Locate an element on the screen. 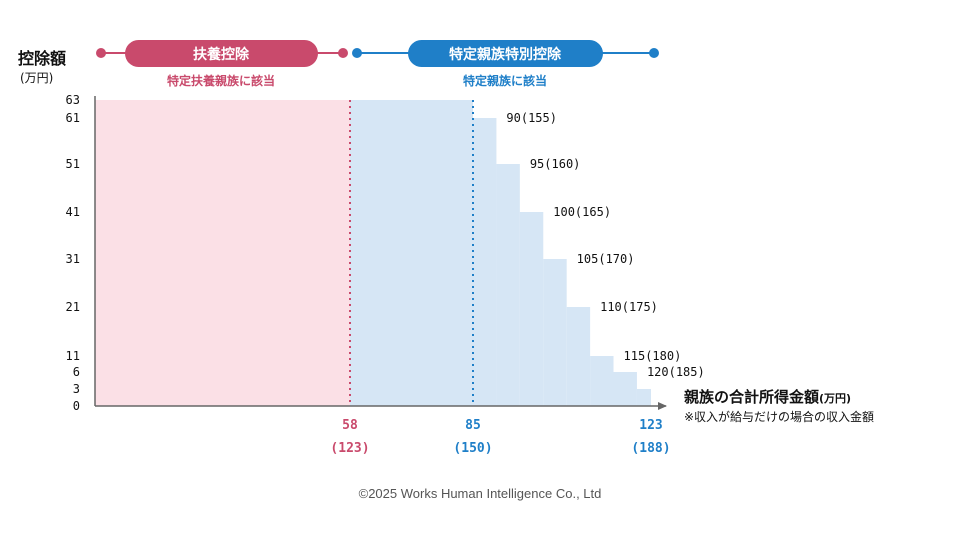 Image resolution: width=960 pixels, height=540 pixels. x-axis-title: 親族の合計所得金額(万円) is located at coordinates (767, 397).